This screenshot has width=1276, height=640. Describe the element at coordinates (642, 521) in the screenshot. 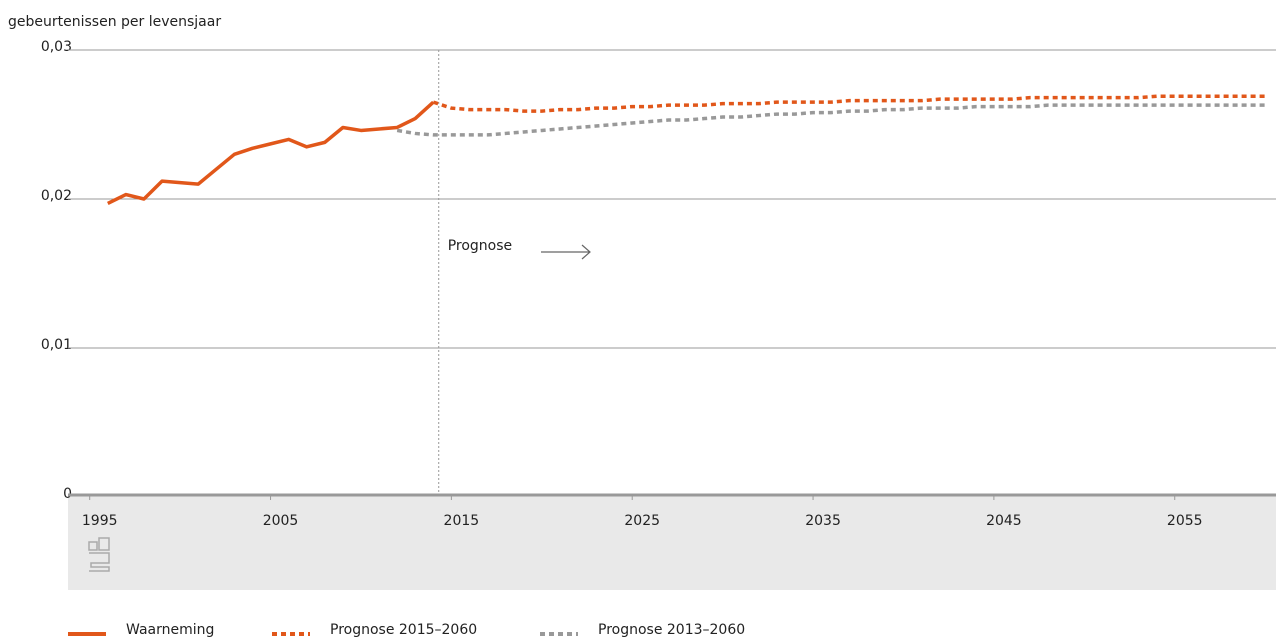

I see `x-tick-label: 2025` at that location.